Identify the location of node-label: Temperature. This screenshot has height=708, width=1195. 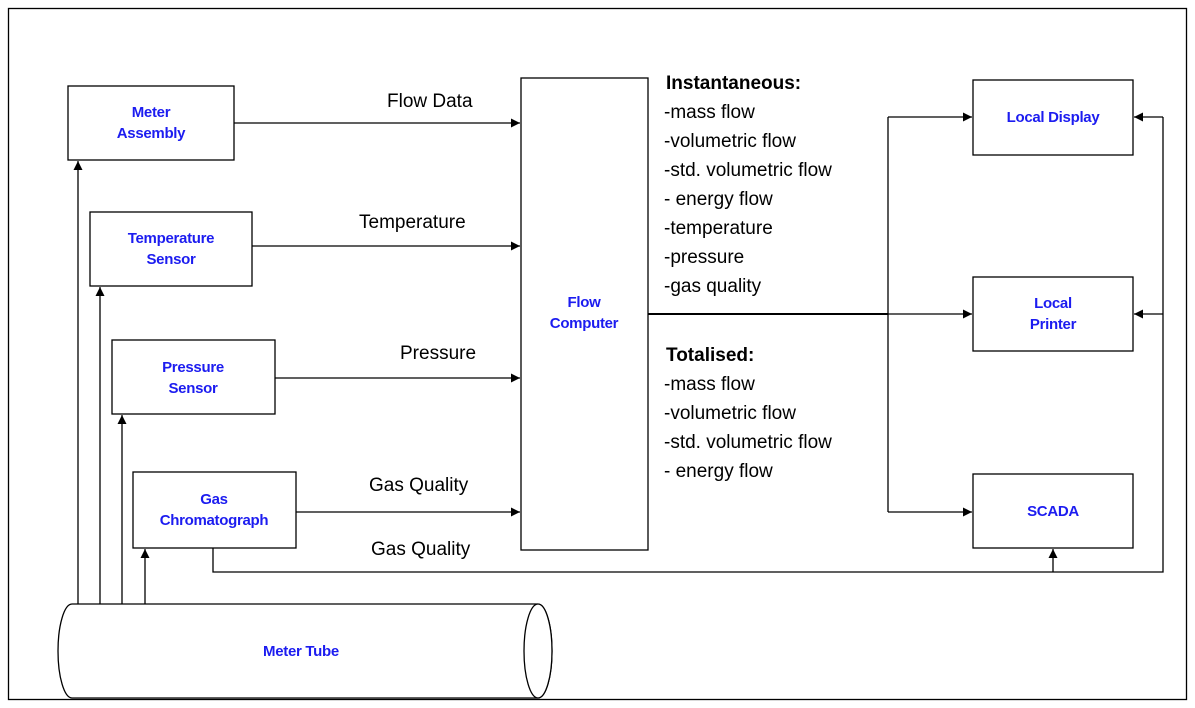
(171, 238).